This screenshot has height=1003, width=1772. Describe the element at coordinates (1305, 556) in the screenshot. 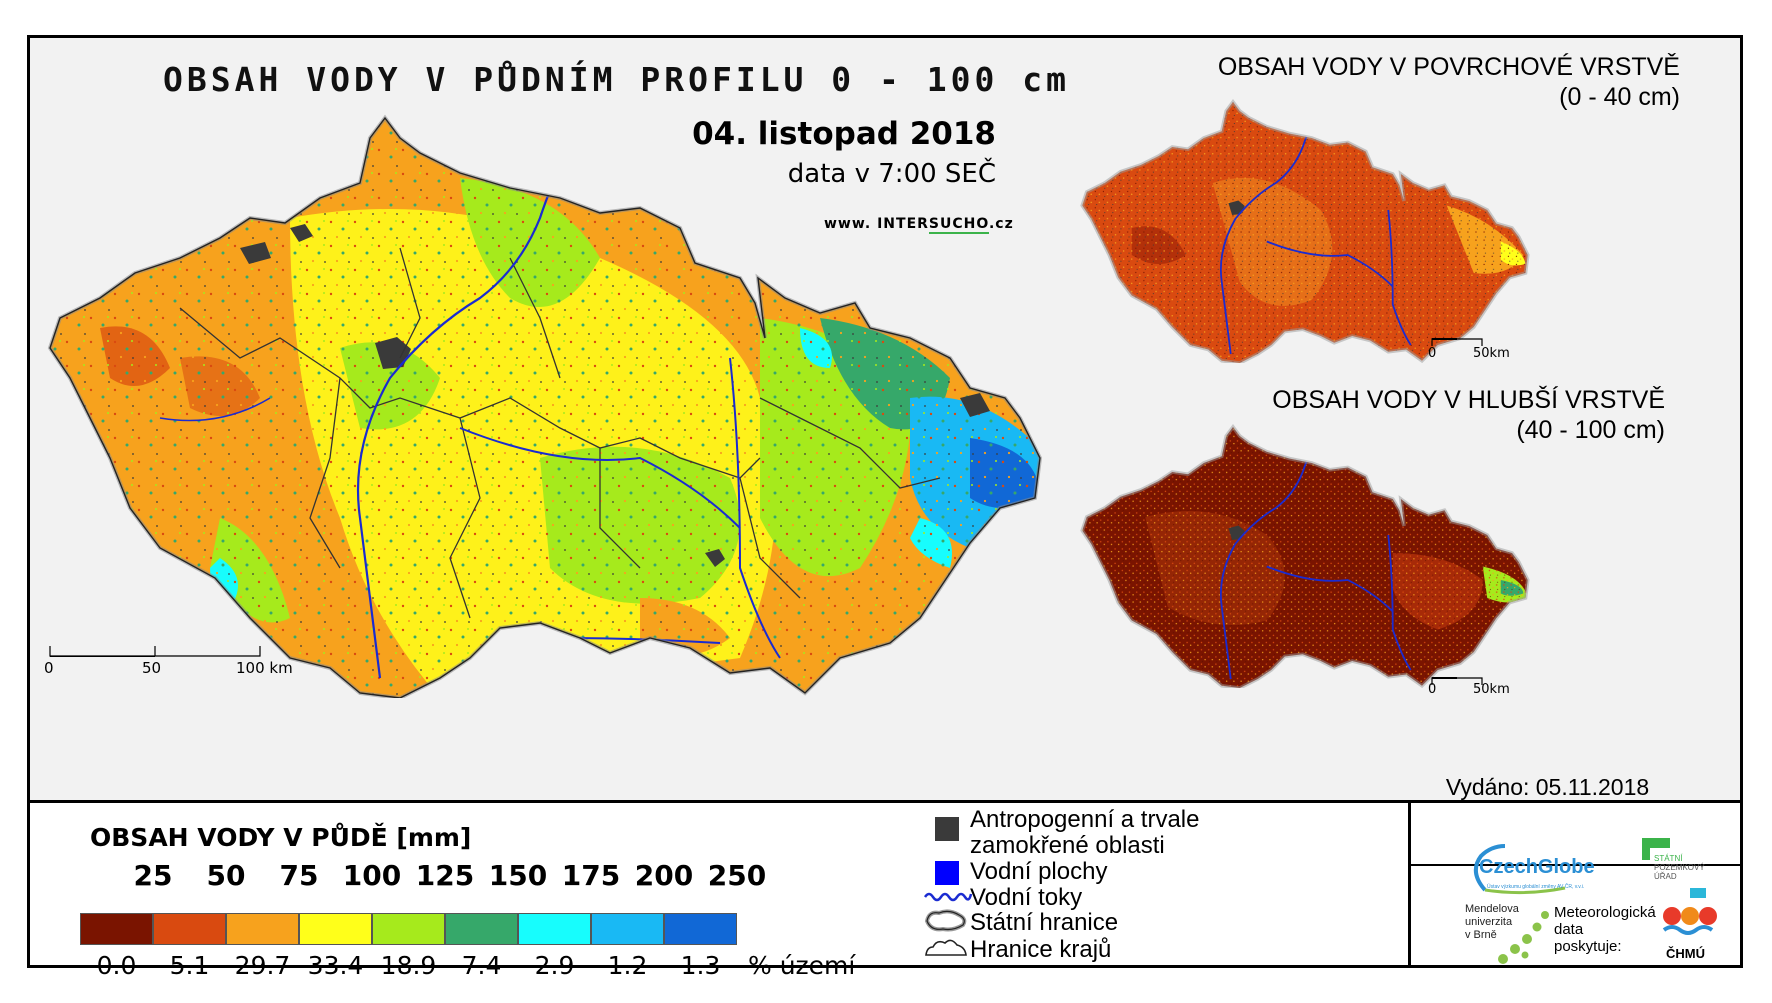

I see `inset-deep-map` at that location.